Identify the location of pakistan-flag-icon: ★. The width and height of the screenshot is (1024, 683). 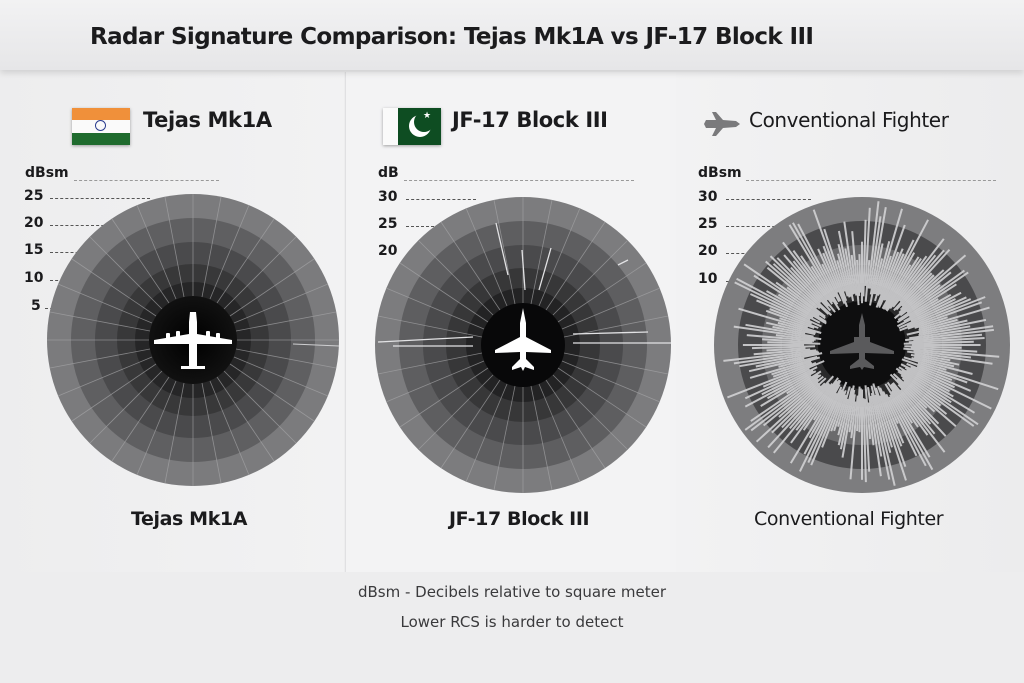
(412, 126).